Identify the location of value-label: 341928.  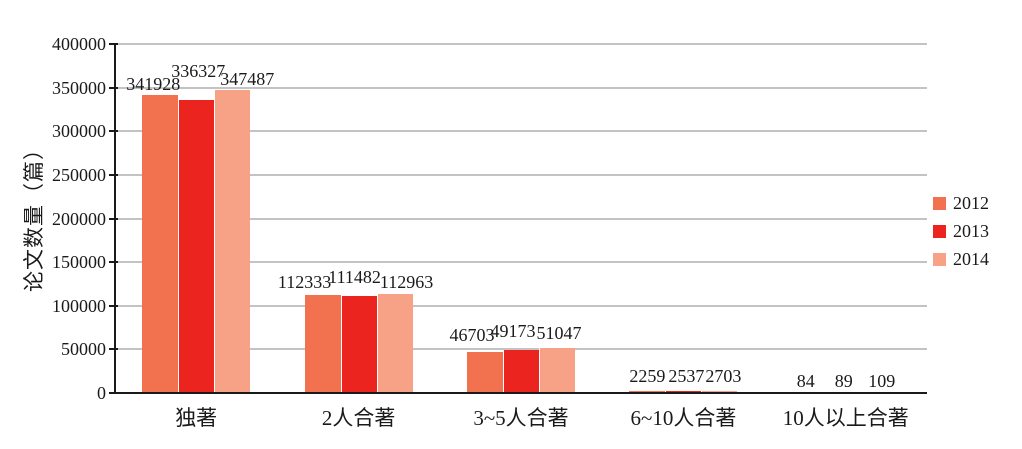
(153, 83).